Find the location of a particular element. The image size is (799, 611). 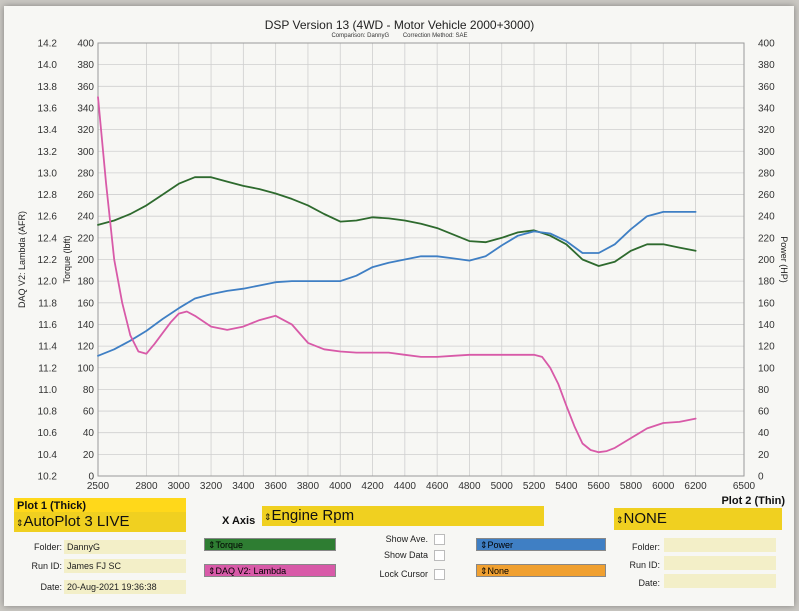

plot1-selection: AutoPlot 3 LIVE is located at coordinates (76, 521).